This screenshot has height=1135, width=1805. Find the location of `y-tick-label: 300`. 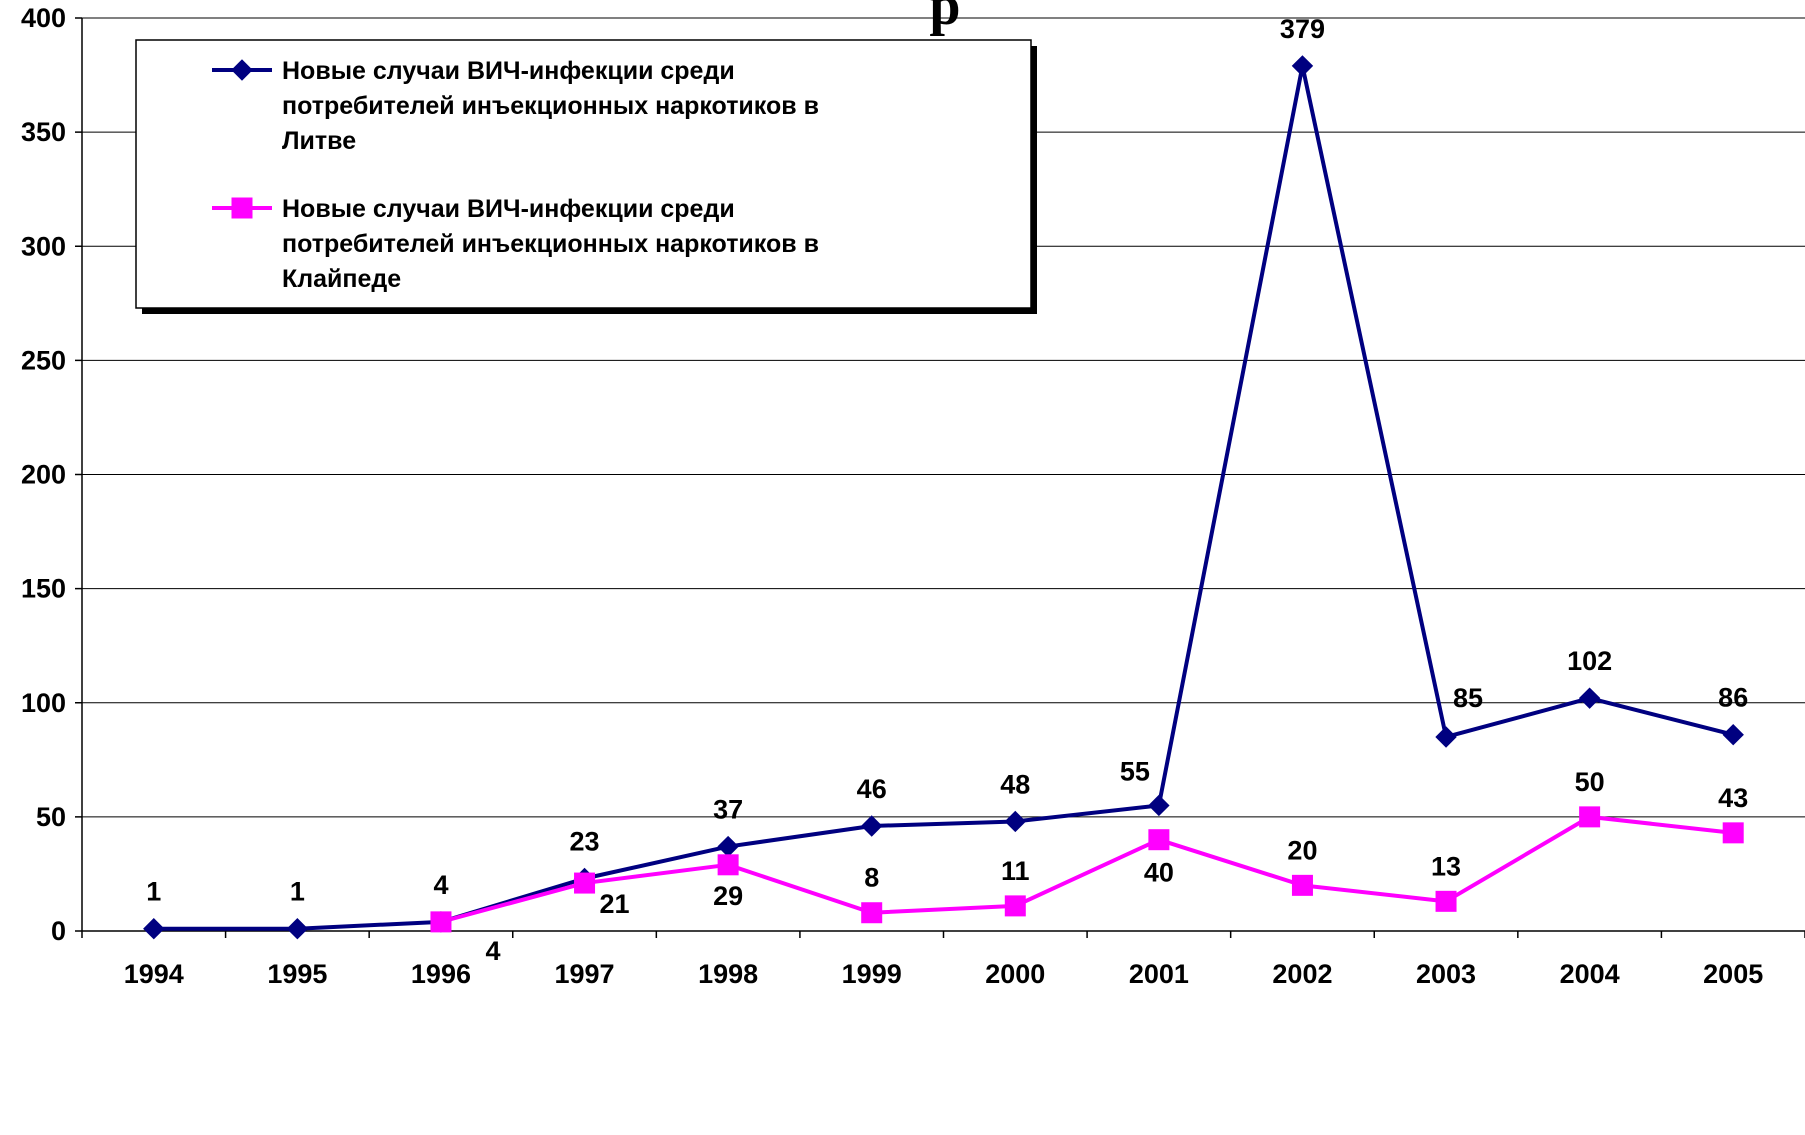

y-tick-label: 300 is located at coordinates (43, 246).